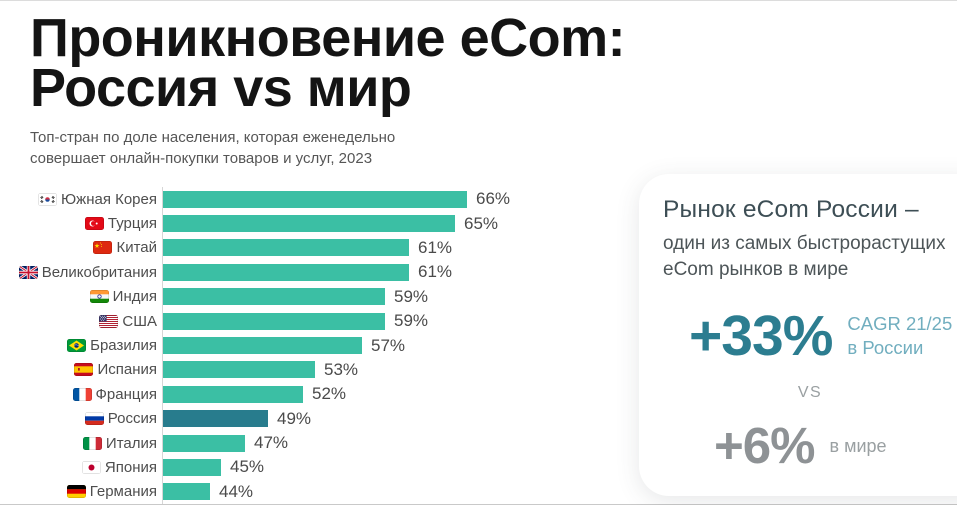  I want to click on bar-area: 44%, so click(208, 492).